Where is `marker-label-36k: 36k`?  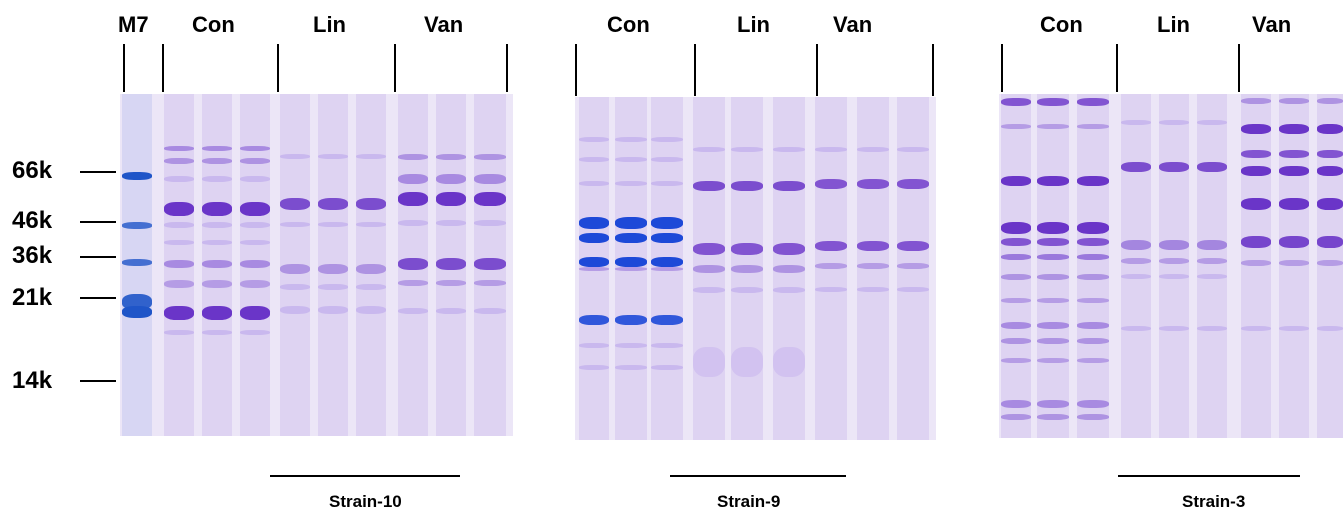 marker-label-36k: 36k is located at coordinates (32, 255).